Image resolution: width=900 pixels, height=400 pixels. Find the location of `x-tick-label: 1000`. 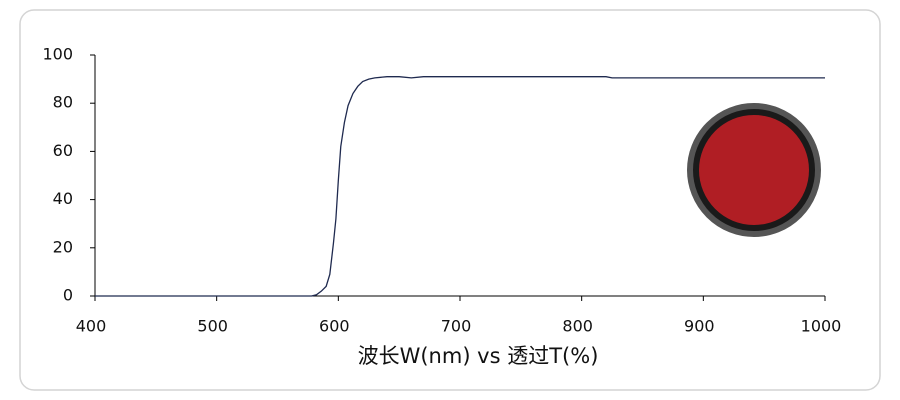

x-tick-label: 1000 is located at coordinates (821, 326).